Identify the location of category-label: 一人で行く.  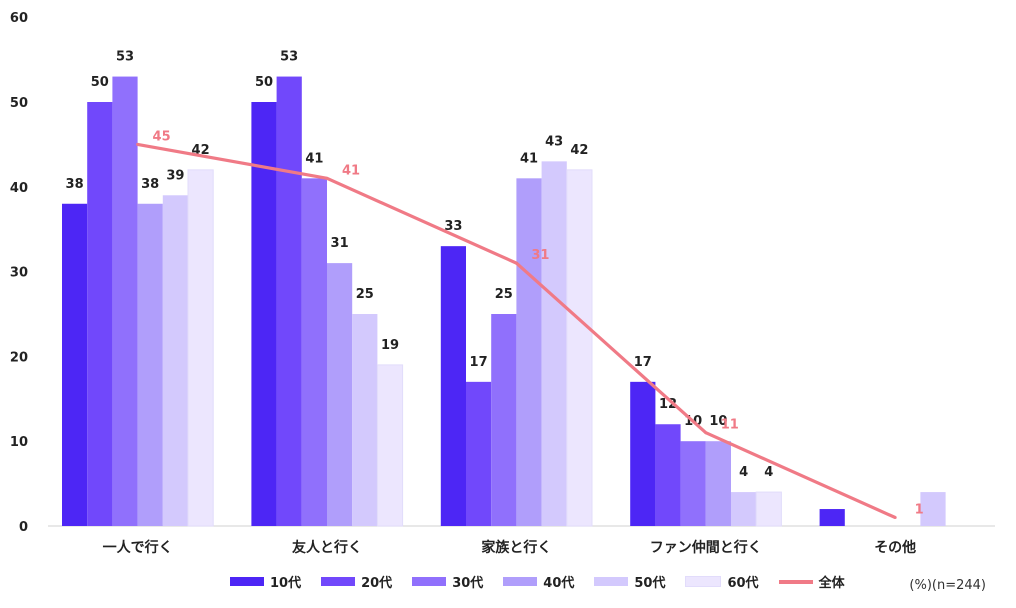
(138, 547).